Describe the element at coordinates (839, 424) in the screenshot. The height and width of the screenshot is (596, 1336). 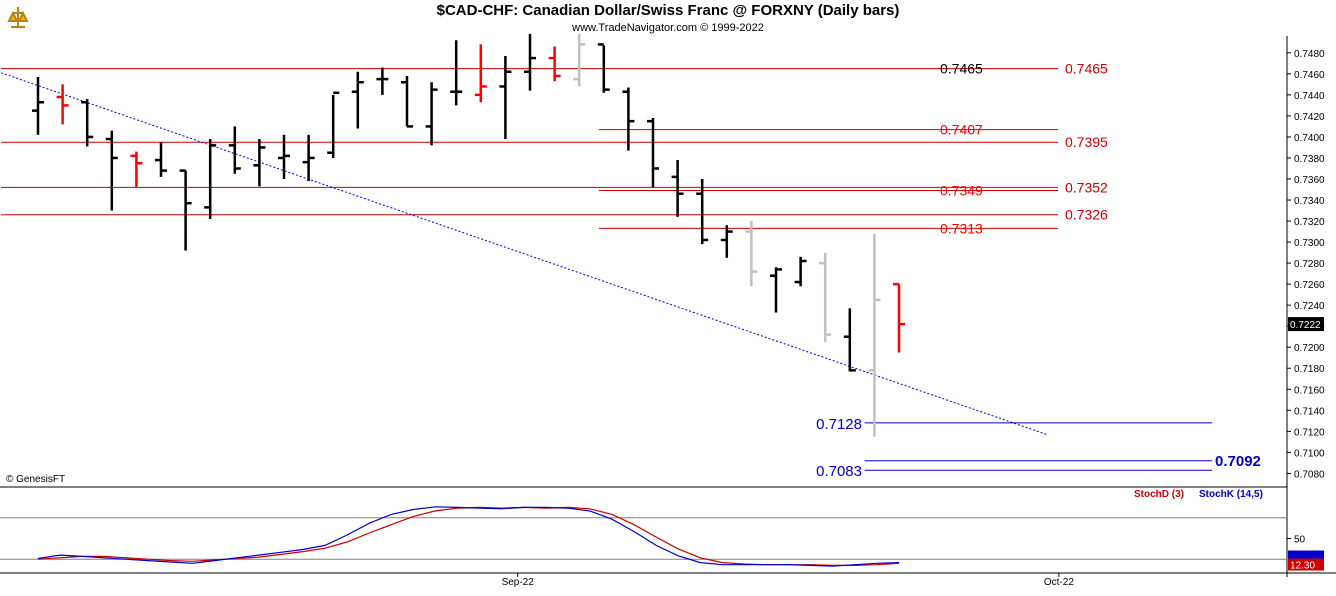
I see `support-label: 0.7128` at that location.